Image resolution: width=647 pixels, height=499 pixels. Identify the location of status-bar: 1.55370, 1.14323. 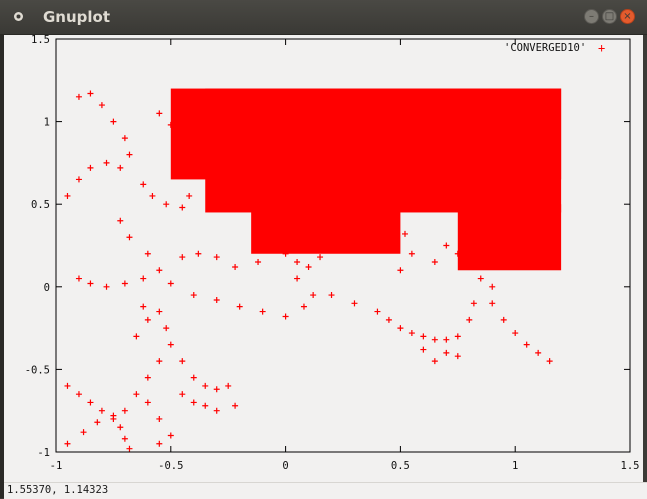
(325, 490).